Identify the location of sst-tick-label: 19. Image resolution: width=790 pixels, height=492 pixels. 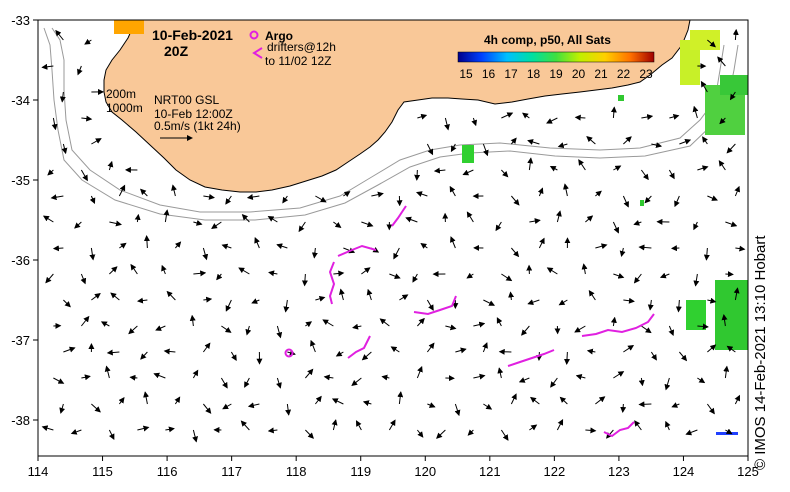
(556, 74).